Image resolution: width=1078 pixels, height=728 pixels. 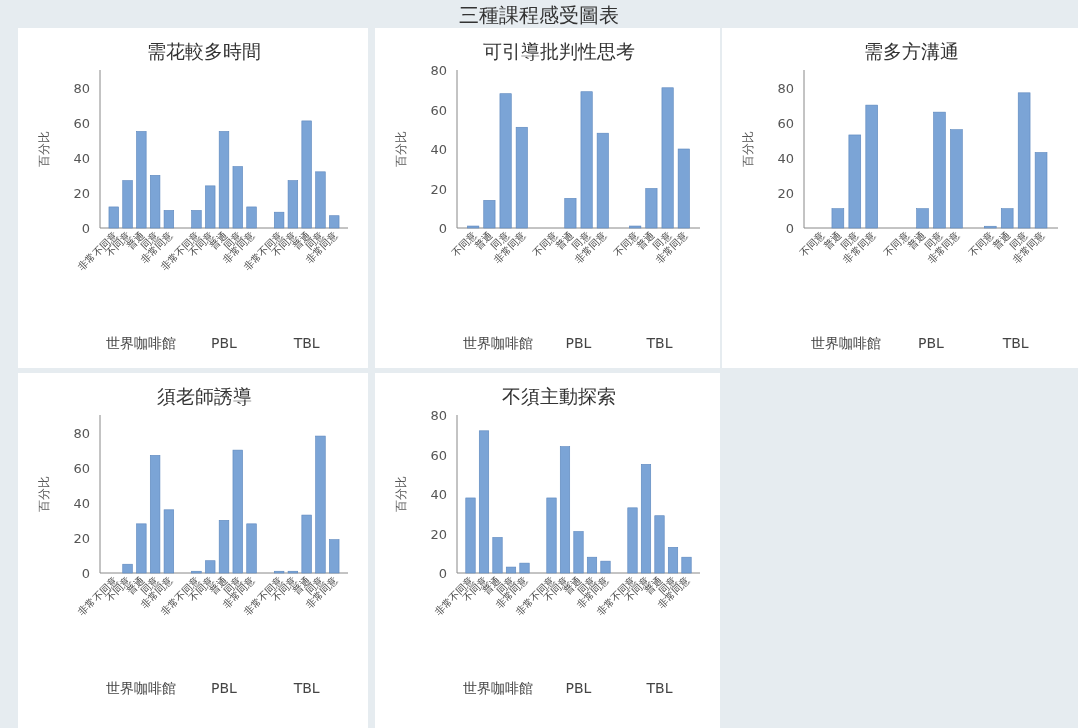 I want to click on chart-title: 須老師誘導, so click(x=204, y=396).